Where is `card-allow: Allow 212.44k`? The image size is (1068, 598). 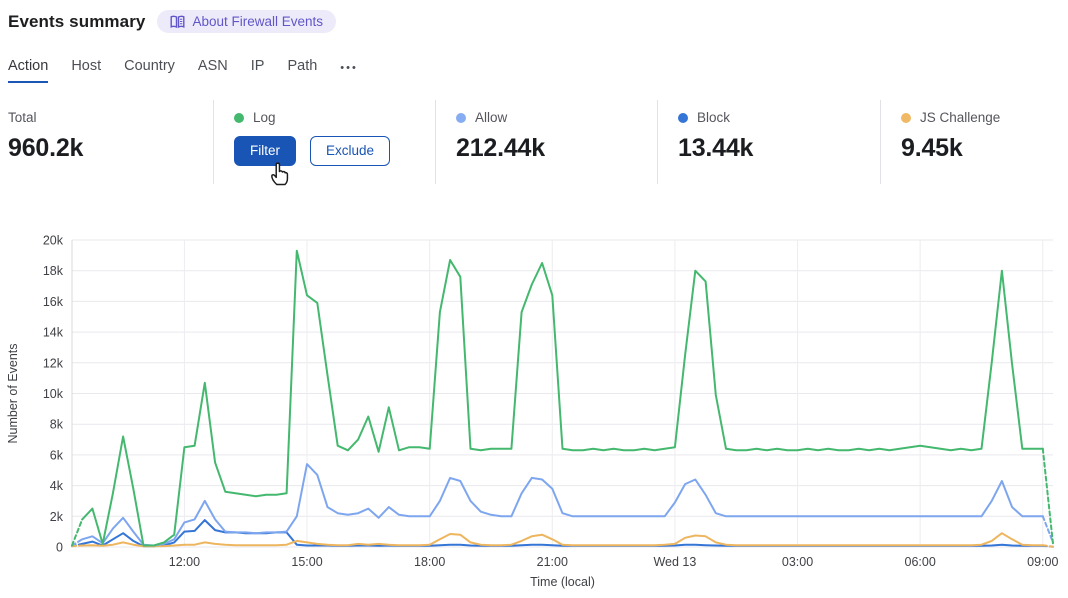 card-allow: Allow 212.44k is located at coordinates (546, 142).